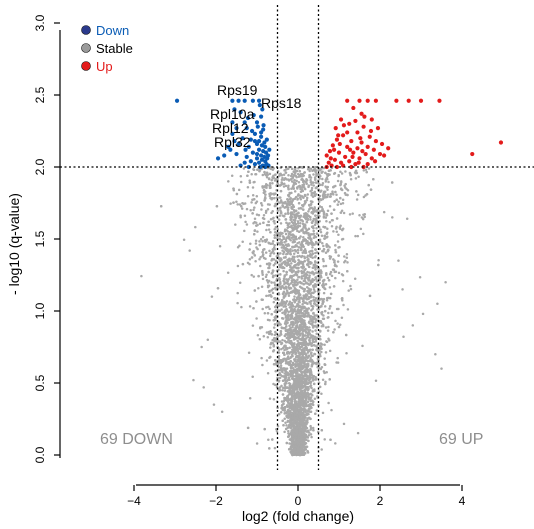 The width and height of the screenshot is (534, 529). I want to click on y-tick-label: 2.0, so click(40, 166).